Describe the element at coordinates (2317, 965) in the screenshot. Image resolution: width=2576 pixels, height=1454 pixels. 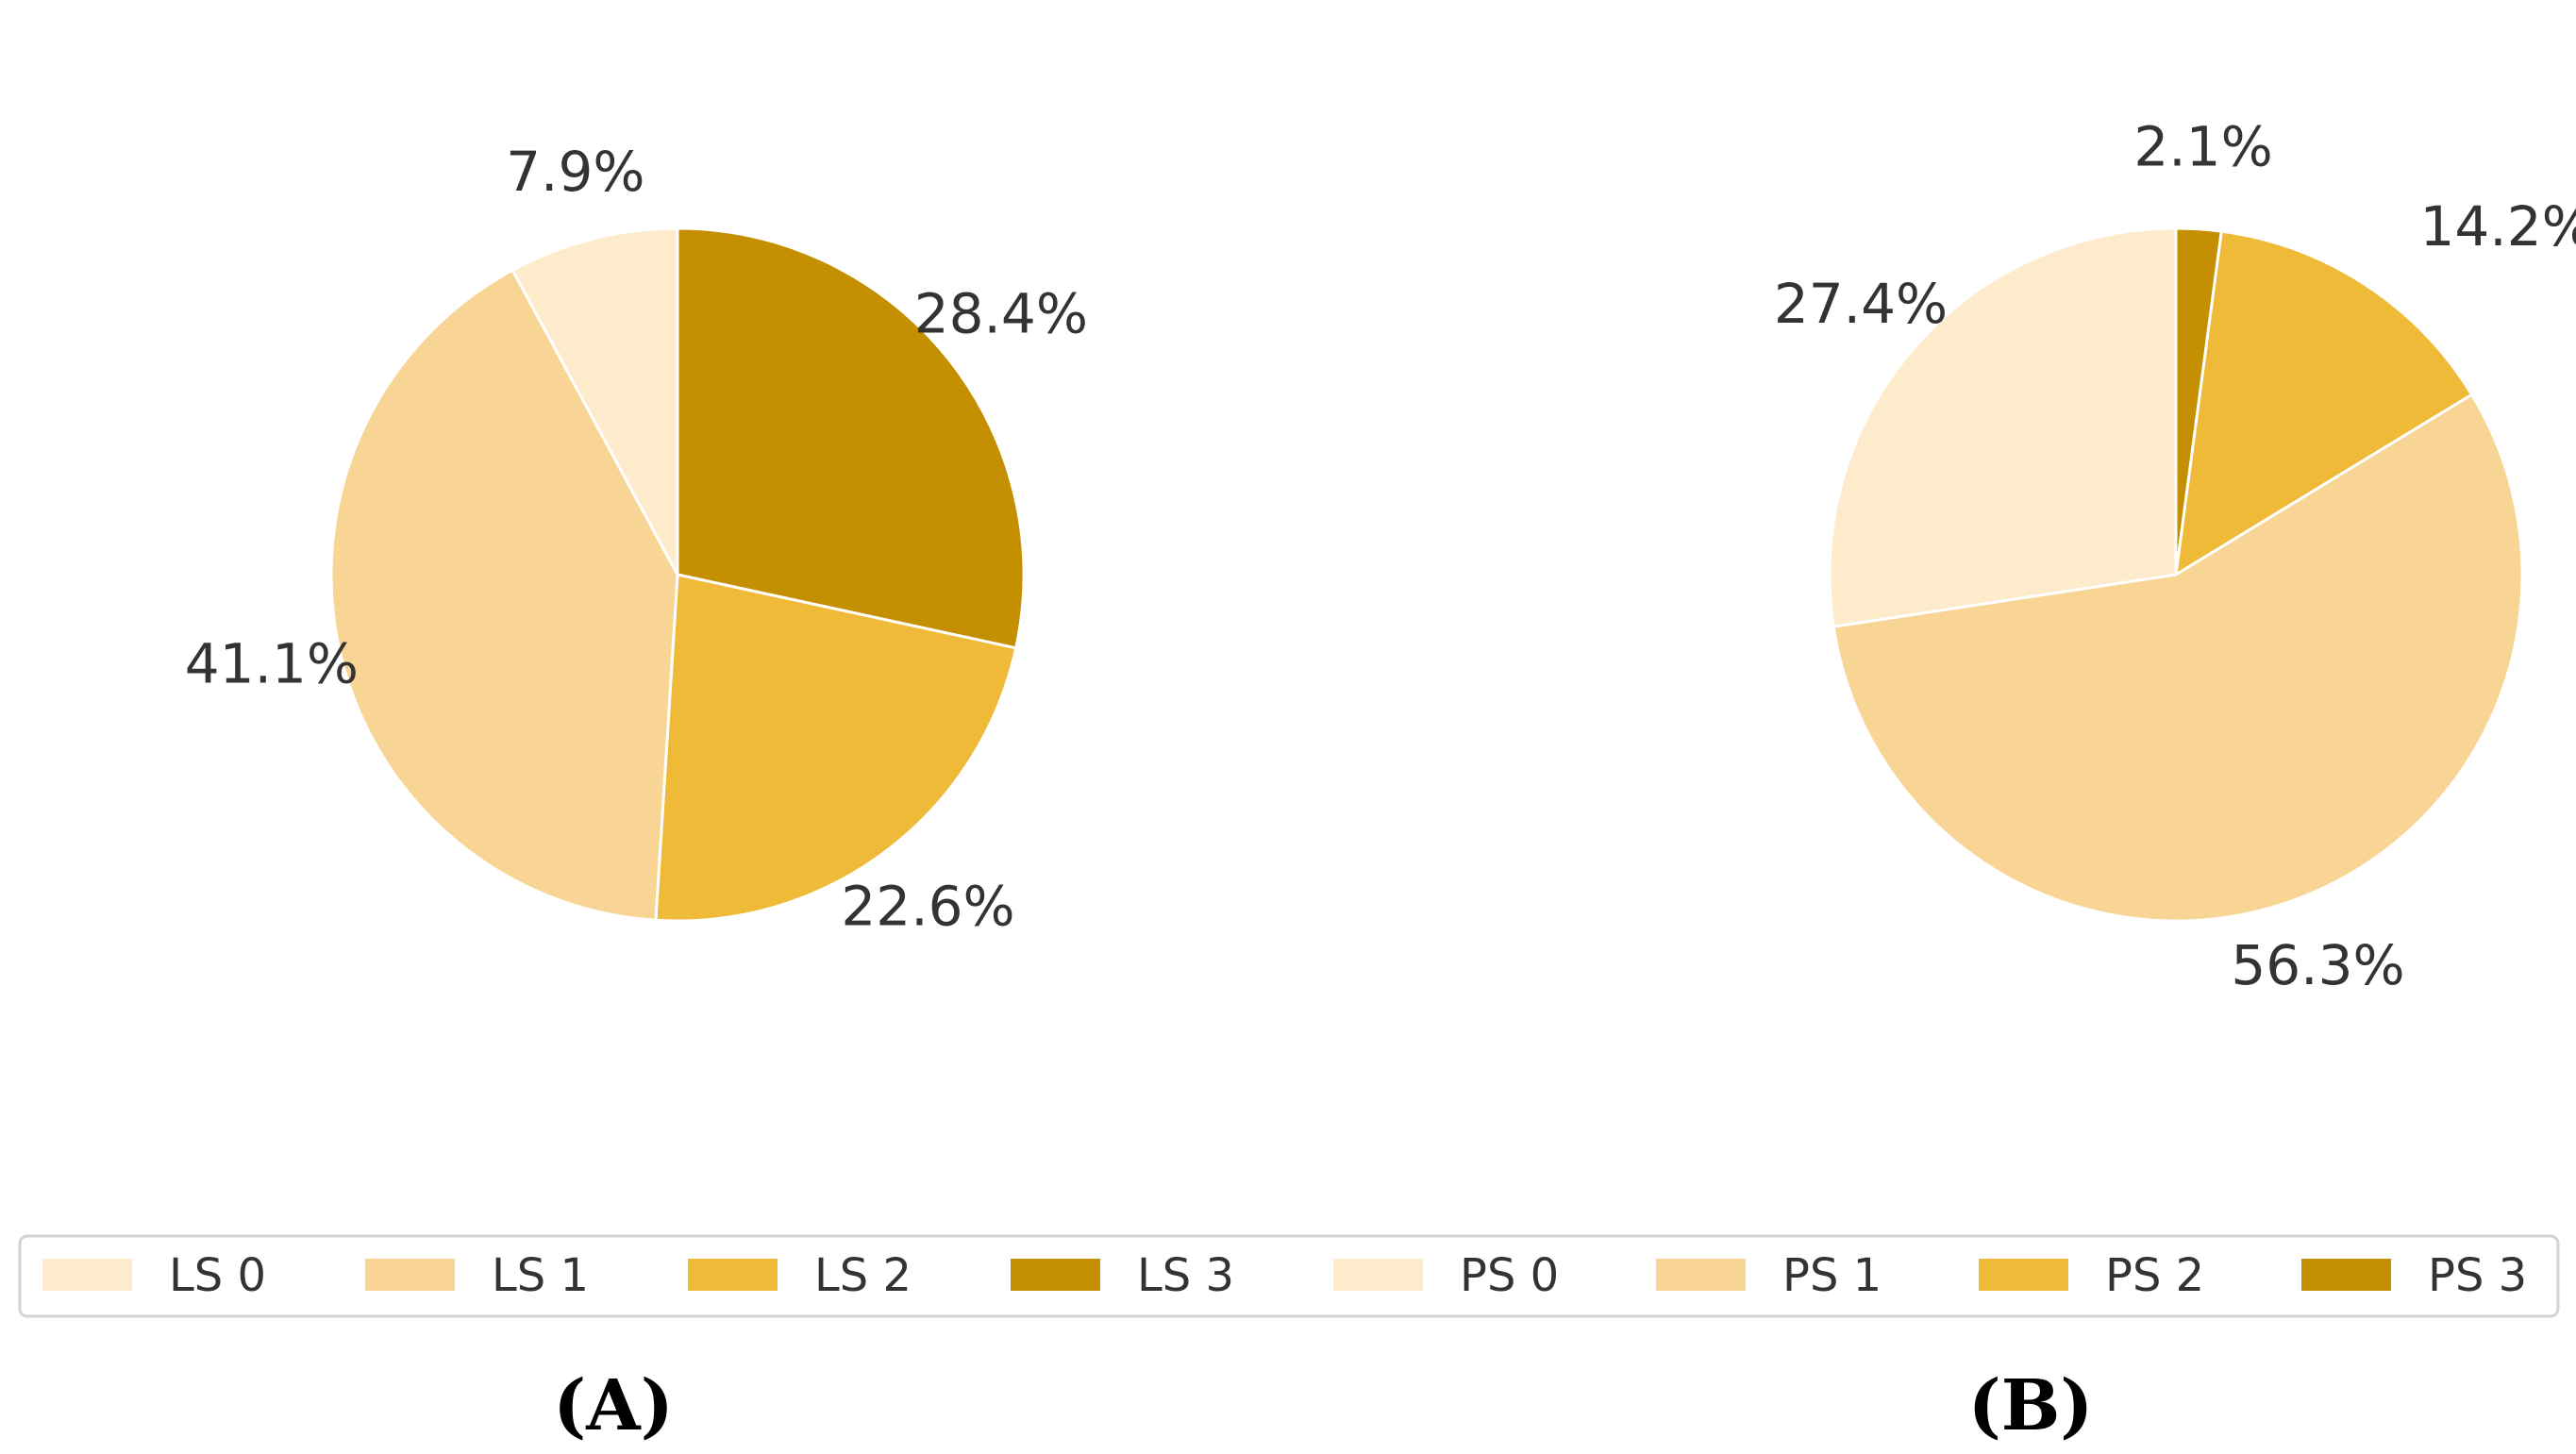
I see `pie-label-b-ps-1: 56.3%` at that location.